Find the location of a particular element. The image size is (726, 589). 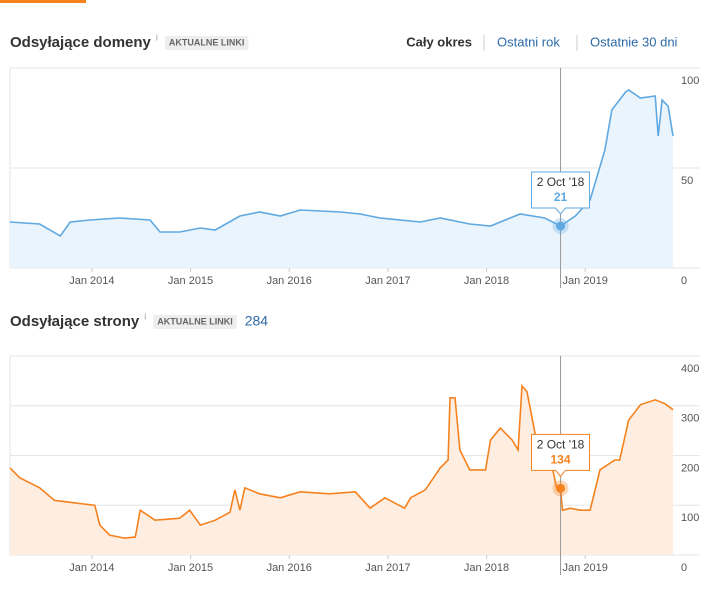

tooltip-value: 134 is located at coordinates (561, 460).